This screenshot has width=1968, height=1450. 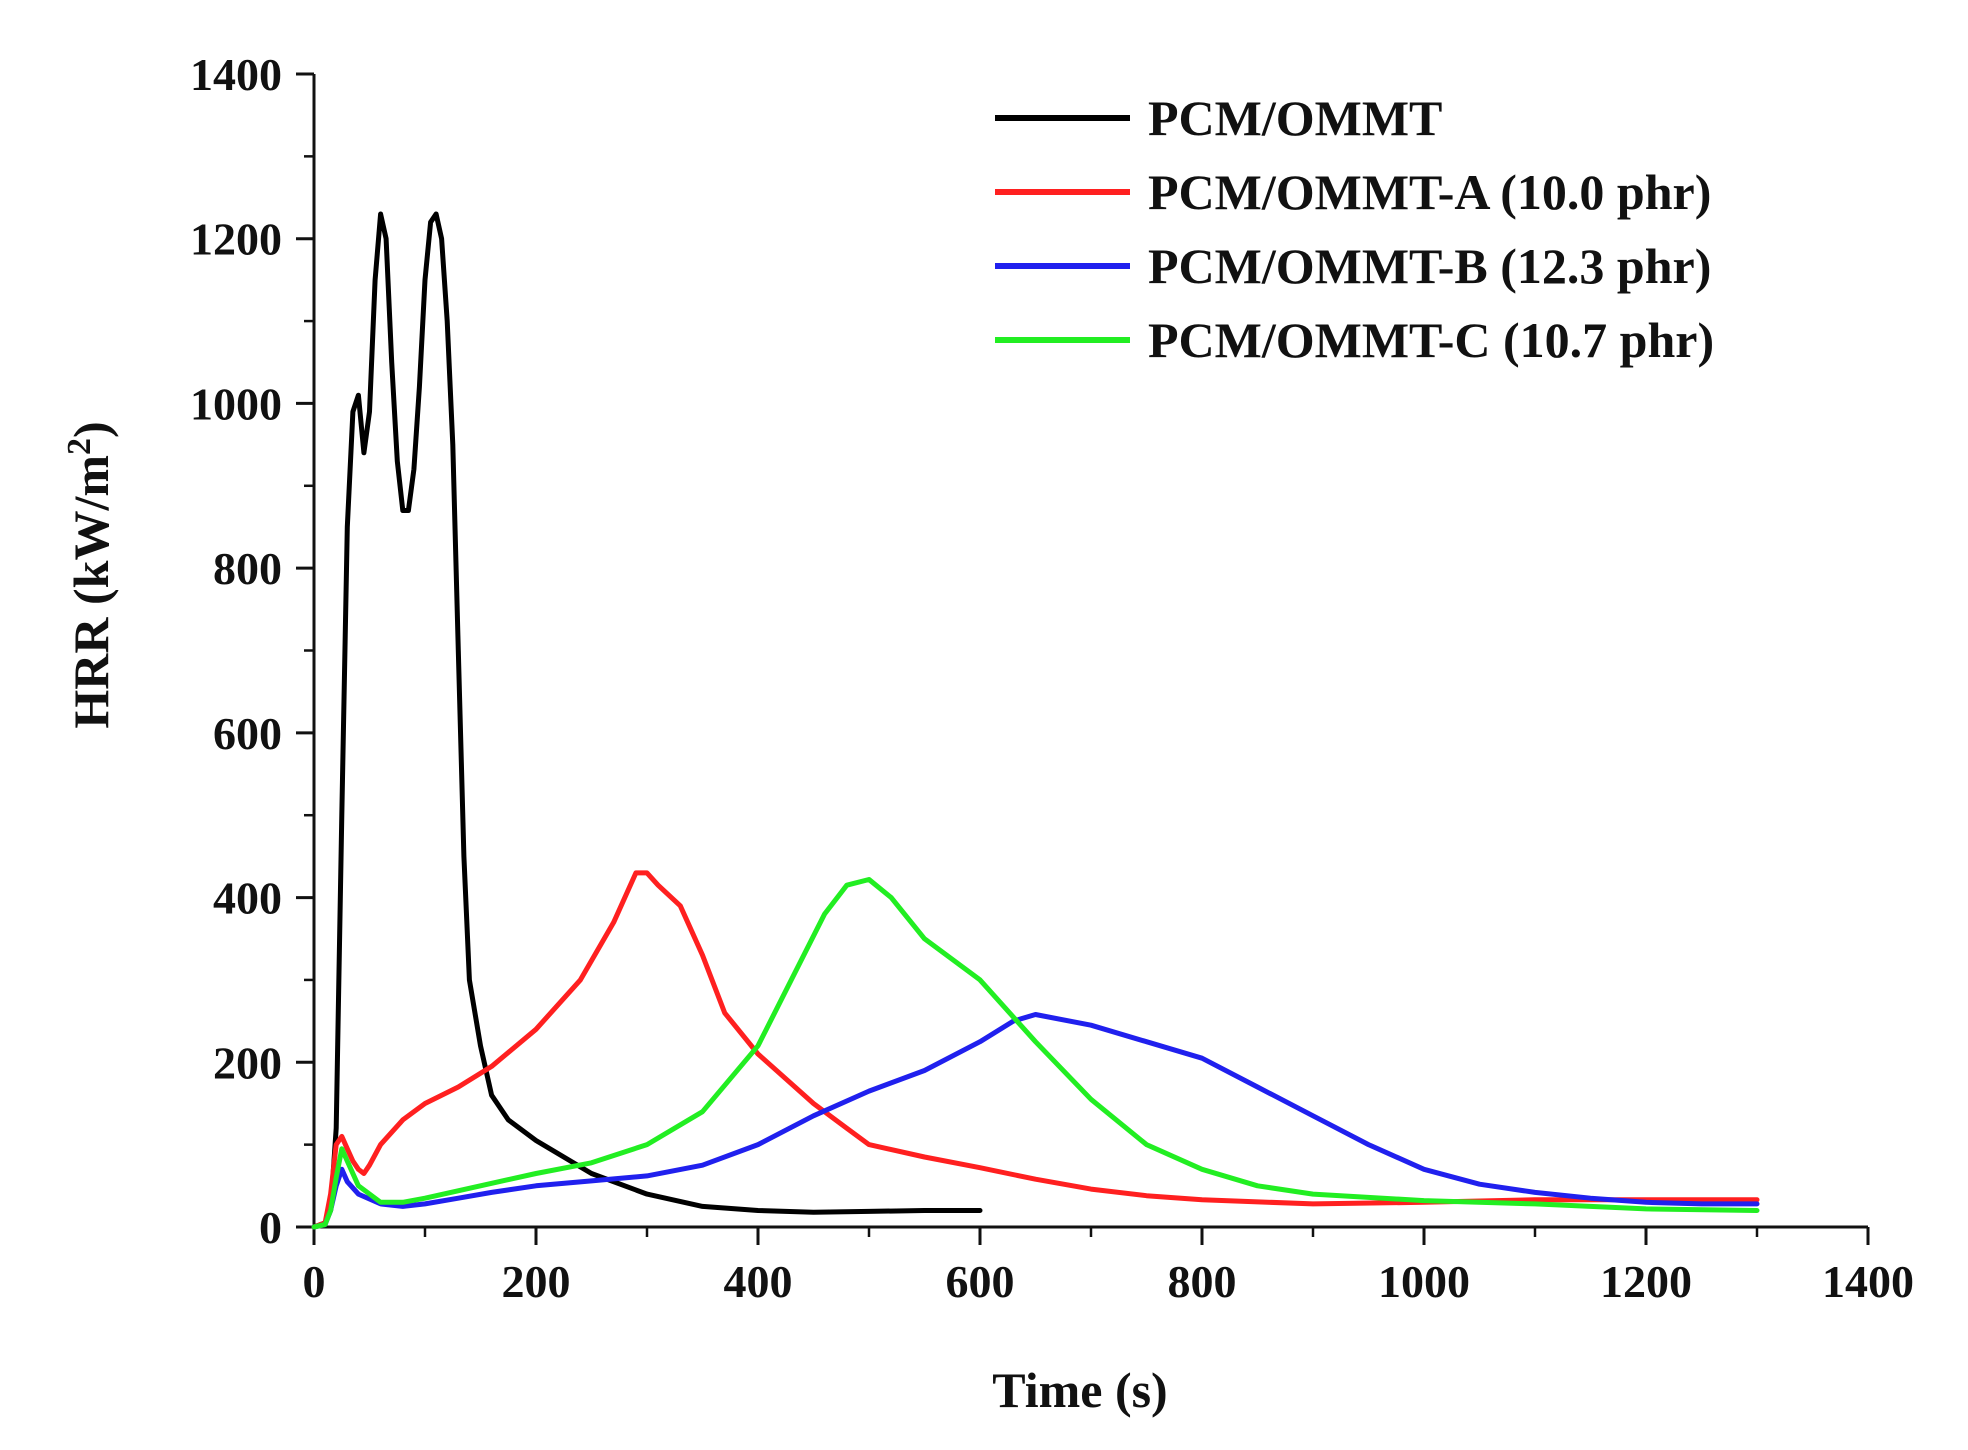 What do you see at coordinates (247, 568) in the screenshot?
I see `y-tick-label: 800` at bounding box center [247, 568].